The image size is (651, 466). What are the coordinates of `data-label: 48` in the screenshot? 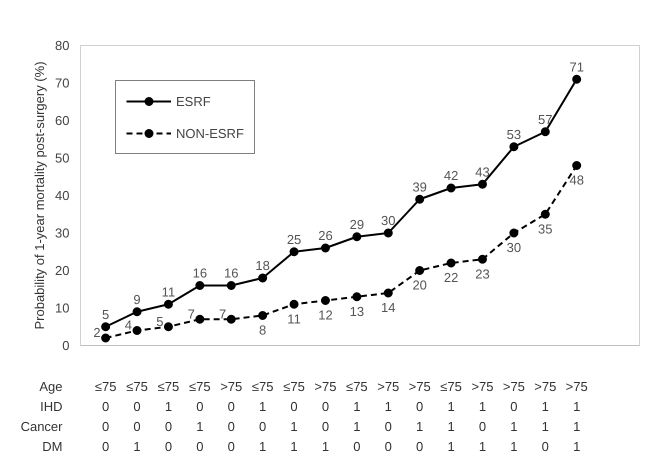 It's located at (576, 180).